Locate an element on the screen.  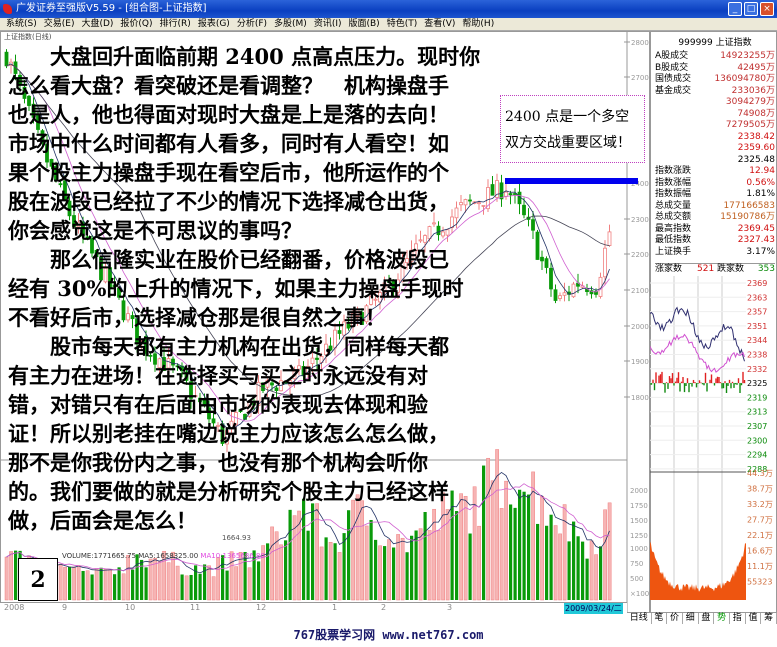
tab-2: 价 is located at coordinates (675, 618).